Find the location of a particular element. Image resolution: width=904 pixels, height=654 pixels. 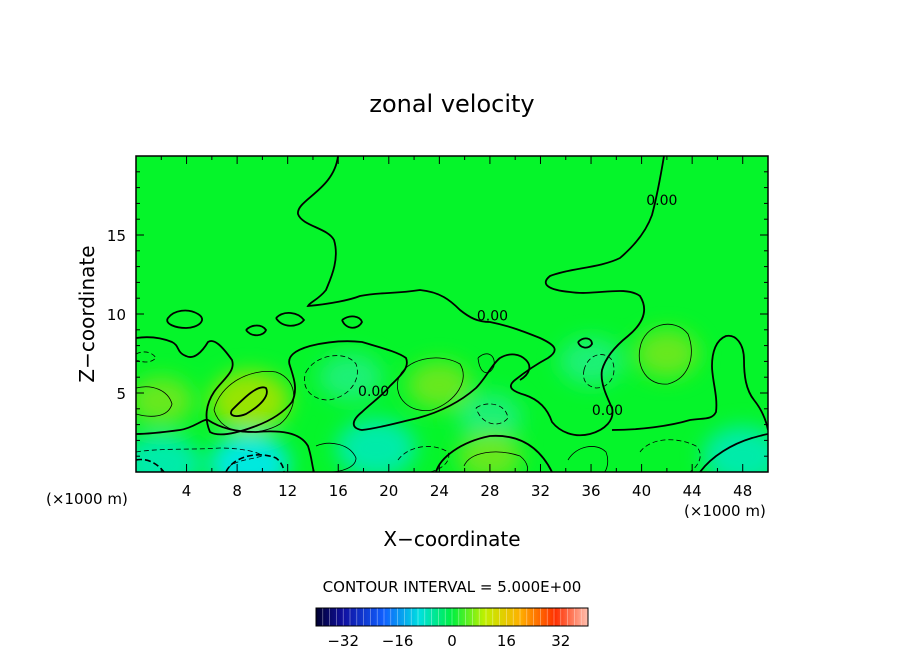

x-tick-label: 16 is located at coordinates (338, 491).